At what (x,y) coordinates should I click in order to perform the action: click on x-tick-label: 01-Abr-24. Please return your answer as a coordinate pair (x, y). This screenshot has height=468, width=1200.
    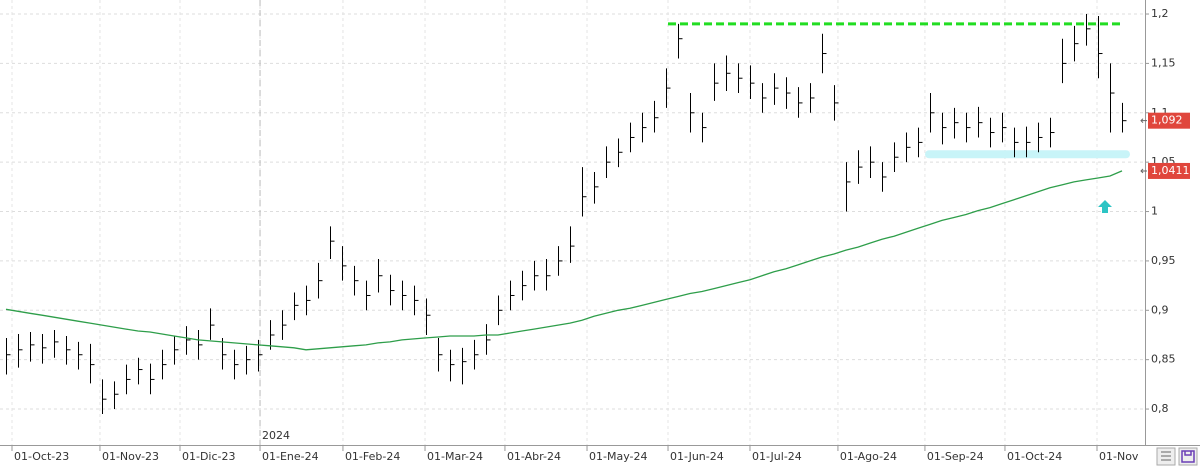
    Looking at the image, I should click on (534, 456).